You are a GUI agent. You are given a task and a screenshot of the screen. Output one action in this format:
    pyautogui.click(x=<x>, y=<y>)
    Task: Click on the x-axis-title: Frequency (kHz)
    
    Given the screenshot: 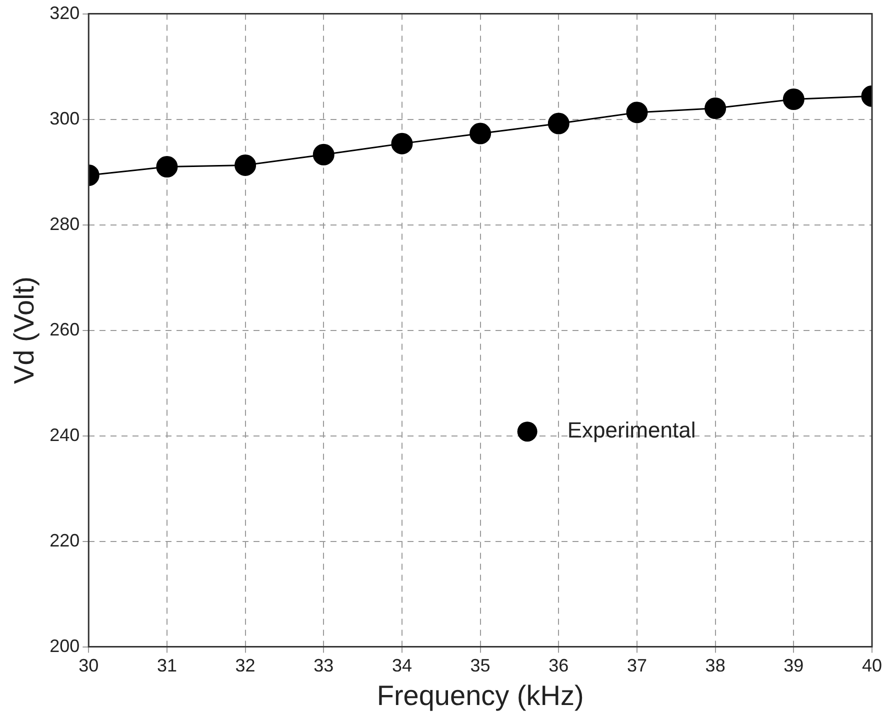 What is the action you would take?
    pyautogui.click(x=480, y=695)
    